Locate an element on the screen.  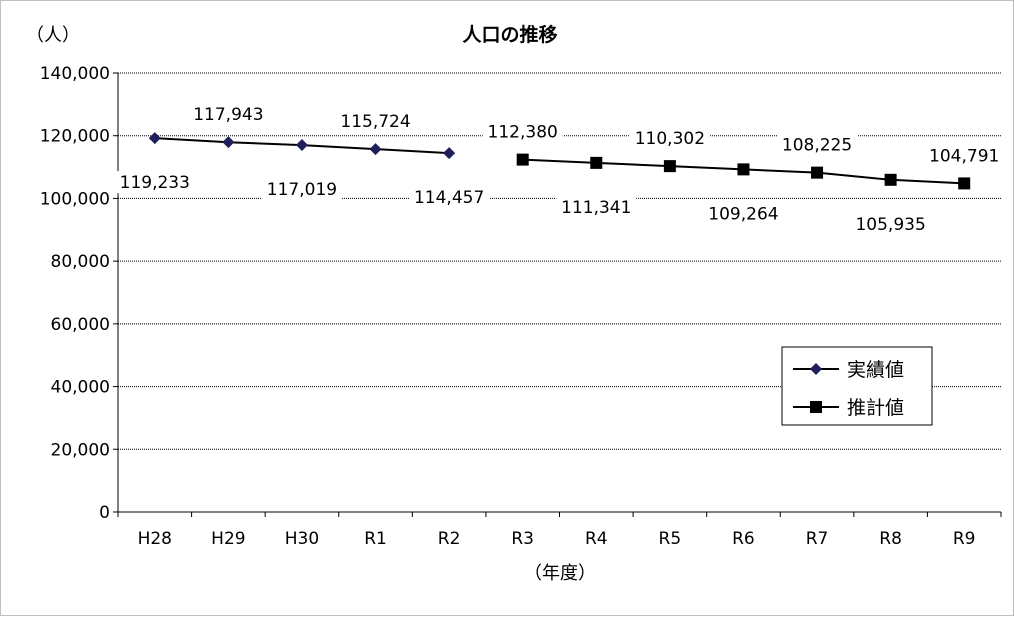
legend-entry-forecast: 推計値 is located at coordinates (848, 408).